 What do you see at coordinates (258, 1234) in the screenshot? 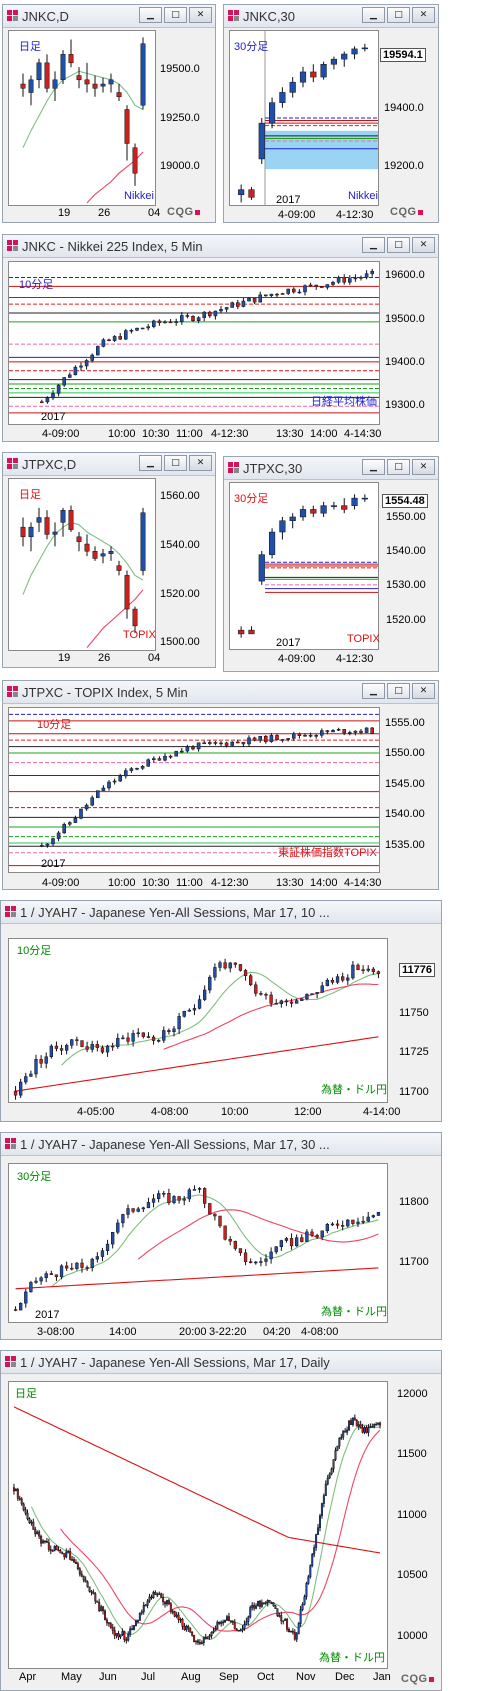
I see `moving-average-long` at bounding box center [258, 1234].